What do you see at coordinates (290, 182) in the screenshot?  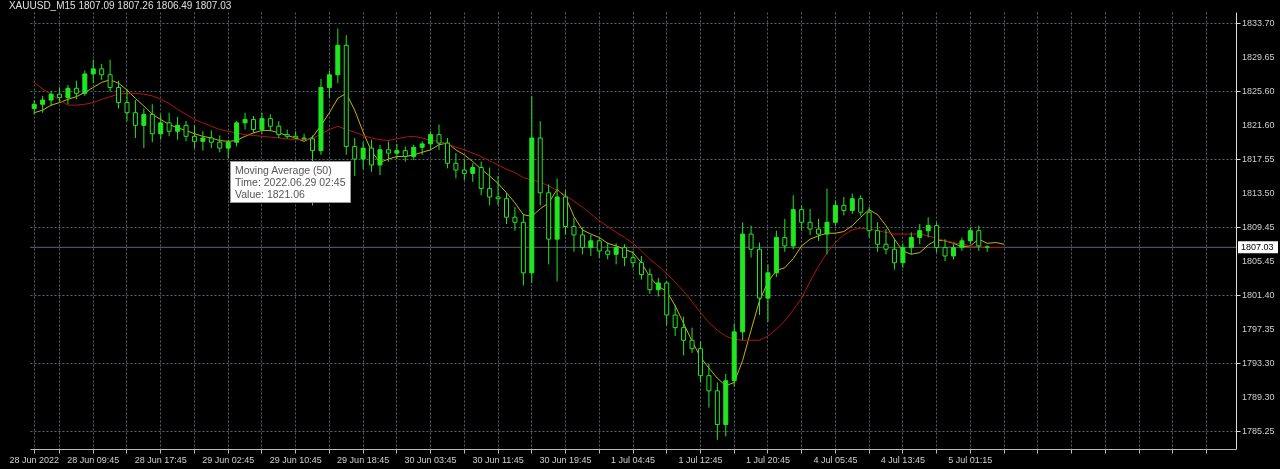 I see `annotation: Moving Average (50) Time: 2022.06.29 02:45 Value: 1821.06` at bounding box center [290, 182].